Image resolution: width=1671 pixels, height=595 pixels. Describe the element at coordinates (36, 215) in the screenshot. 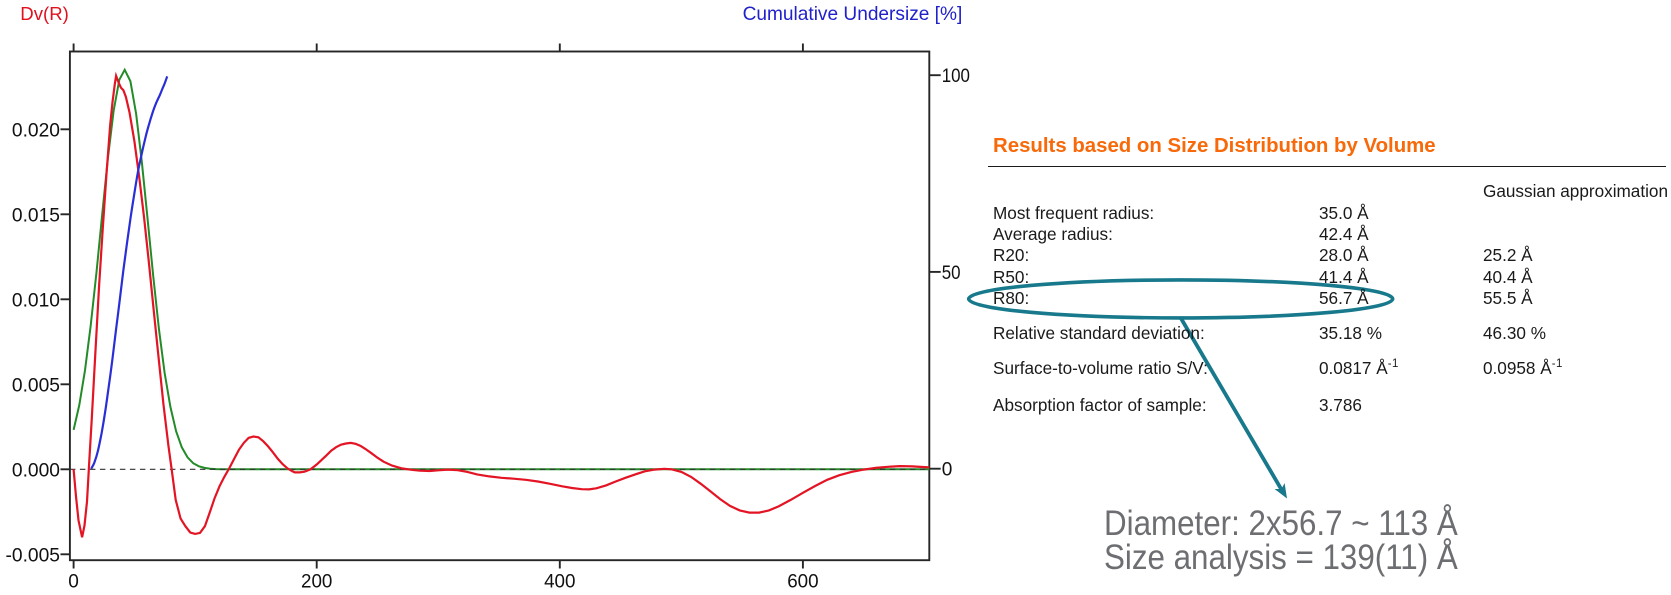

I see `svg-text: 0.015` at that location.